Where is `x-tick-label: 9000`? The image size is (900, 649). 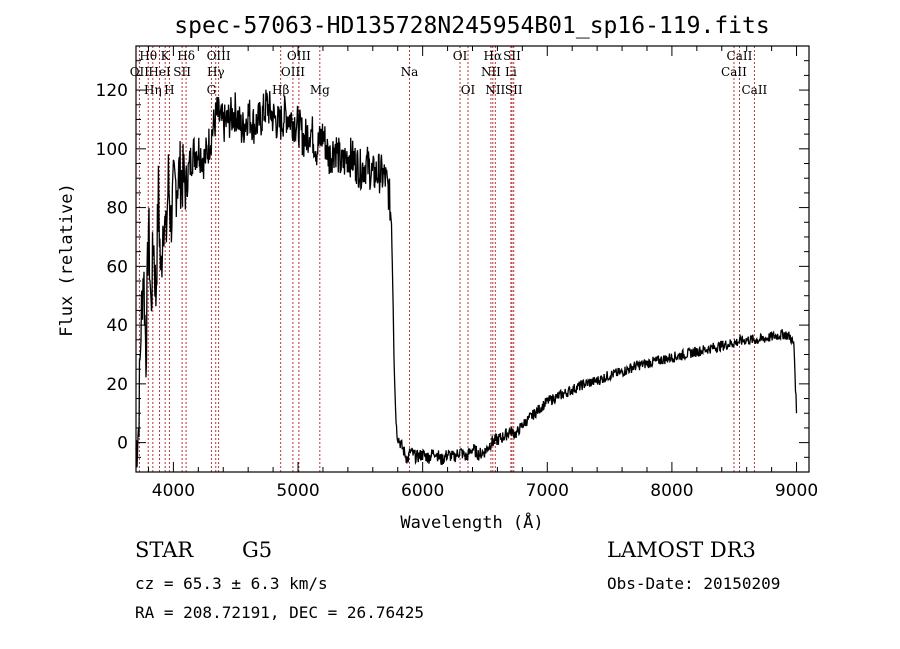
x-tick-label: 9000 is located at coordinates (796, 491).